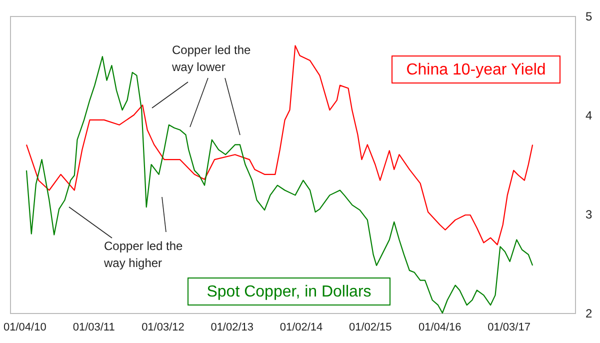 This screenshot has width=600, height=343. I want to click on annotation: Copper led the way lower, so click(211, 58).